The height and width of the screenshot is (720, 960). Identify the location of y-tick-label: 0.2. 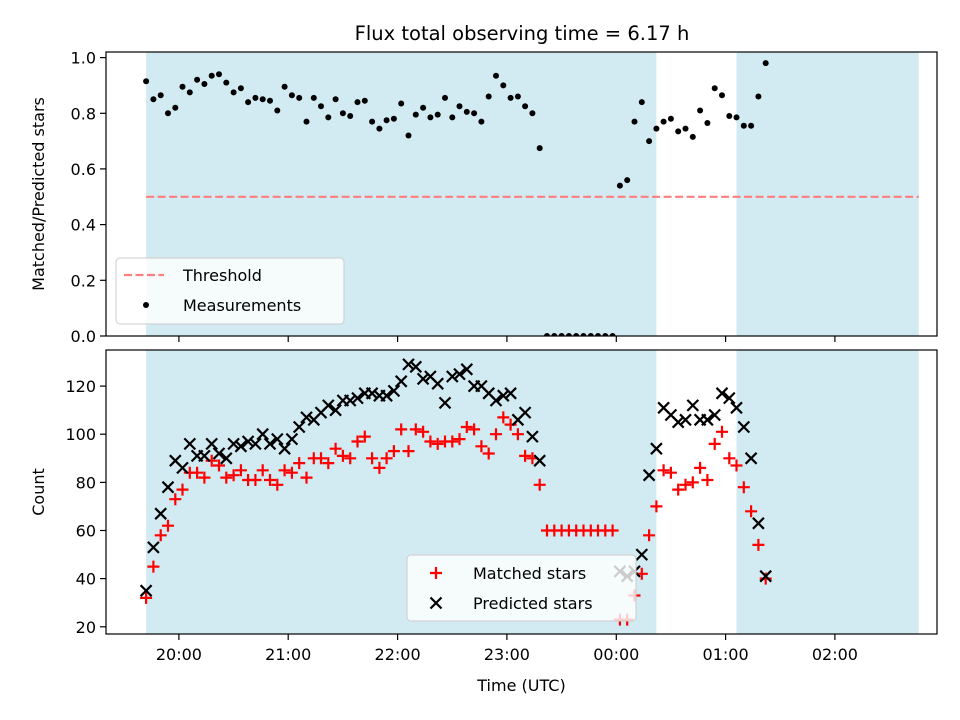
(83, 280).